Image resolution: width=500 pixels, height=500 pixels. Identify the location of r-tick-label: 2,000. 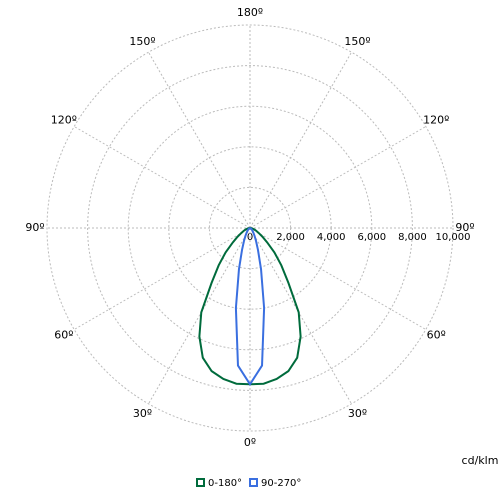
(290, 237).